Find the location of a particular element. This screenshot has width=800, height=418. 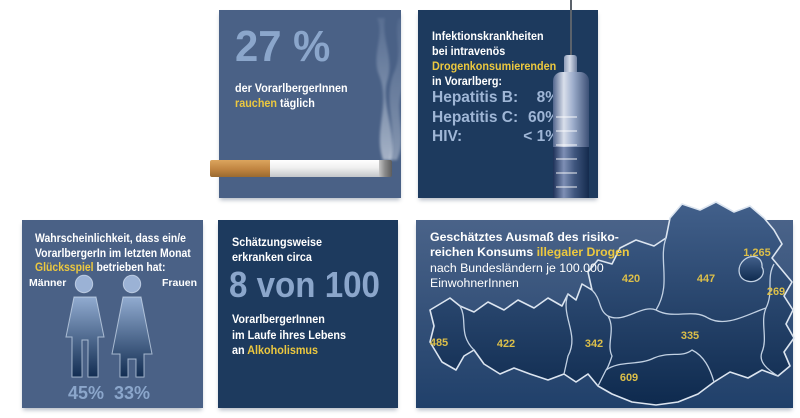

female-percentage: 33% is located at coordinates (132, 393).